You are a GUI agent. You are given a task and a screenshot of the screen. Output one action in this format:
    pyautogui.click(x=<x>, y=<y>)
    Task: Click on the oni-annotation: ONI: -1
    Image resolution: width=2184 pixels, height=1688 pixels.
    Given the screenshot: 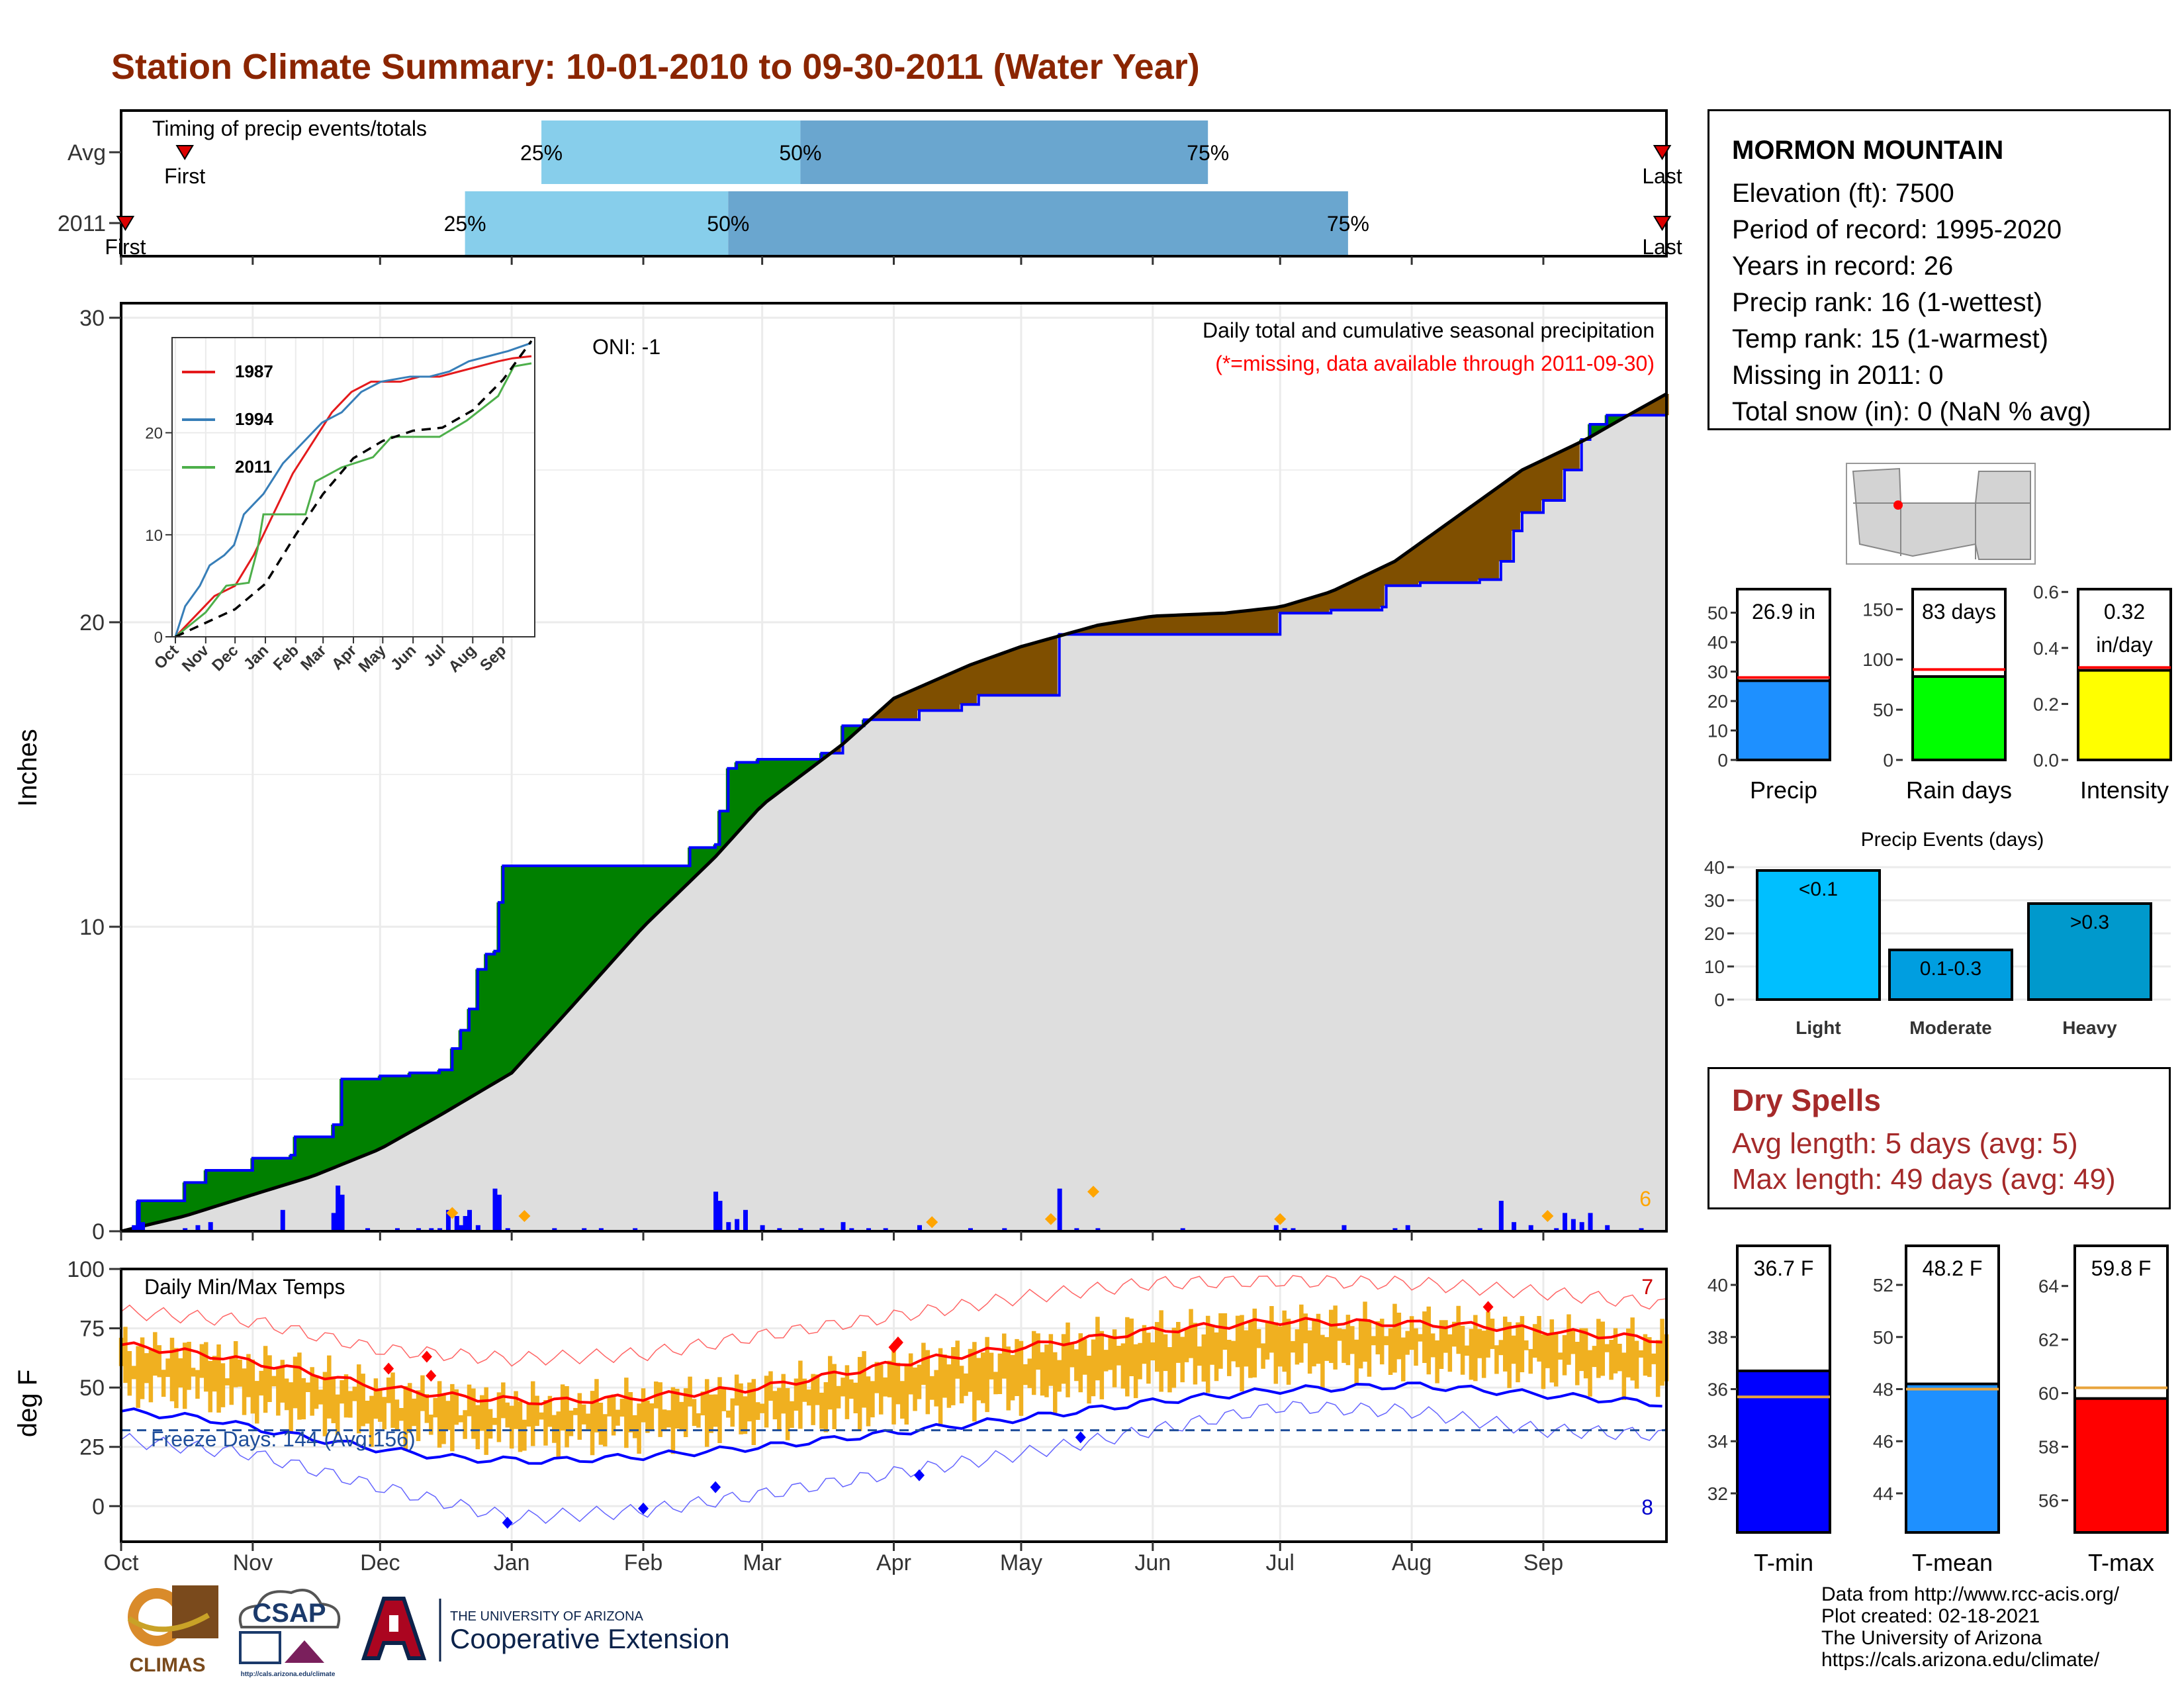 What is the action you would take?
    pyautogui.click(x=626, y=347)
    